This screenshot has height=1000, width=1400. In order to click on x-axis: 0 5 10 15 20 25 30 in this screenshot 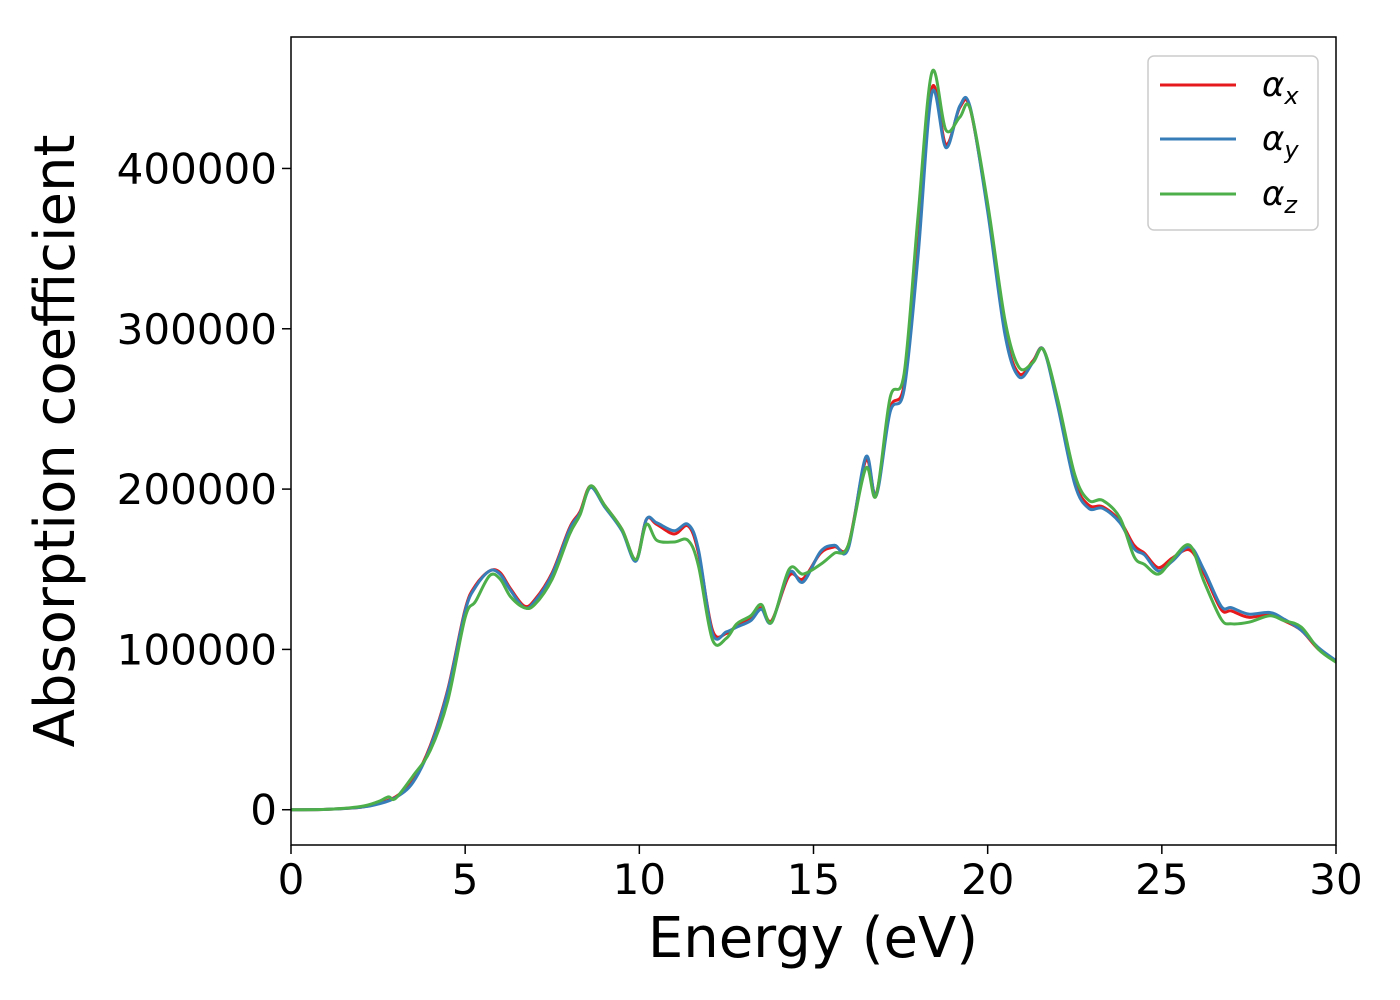, I will do `click(820, 874)`.